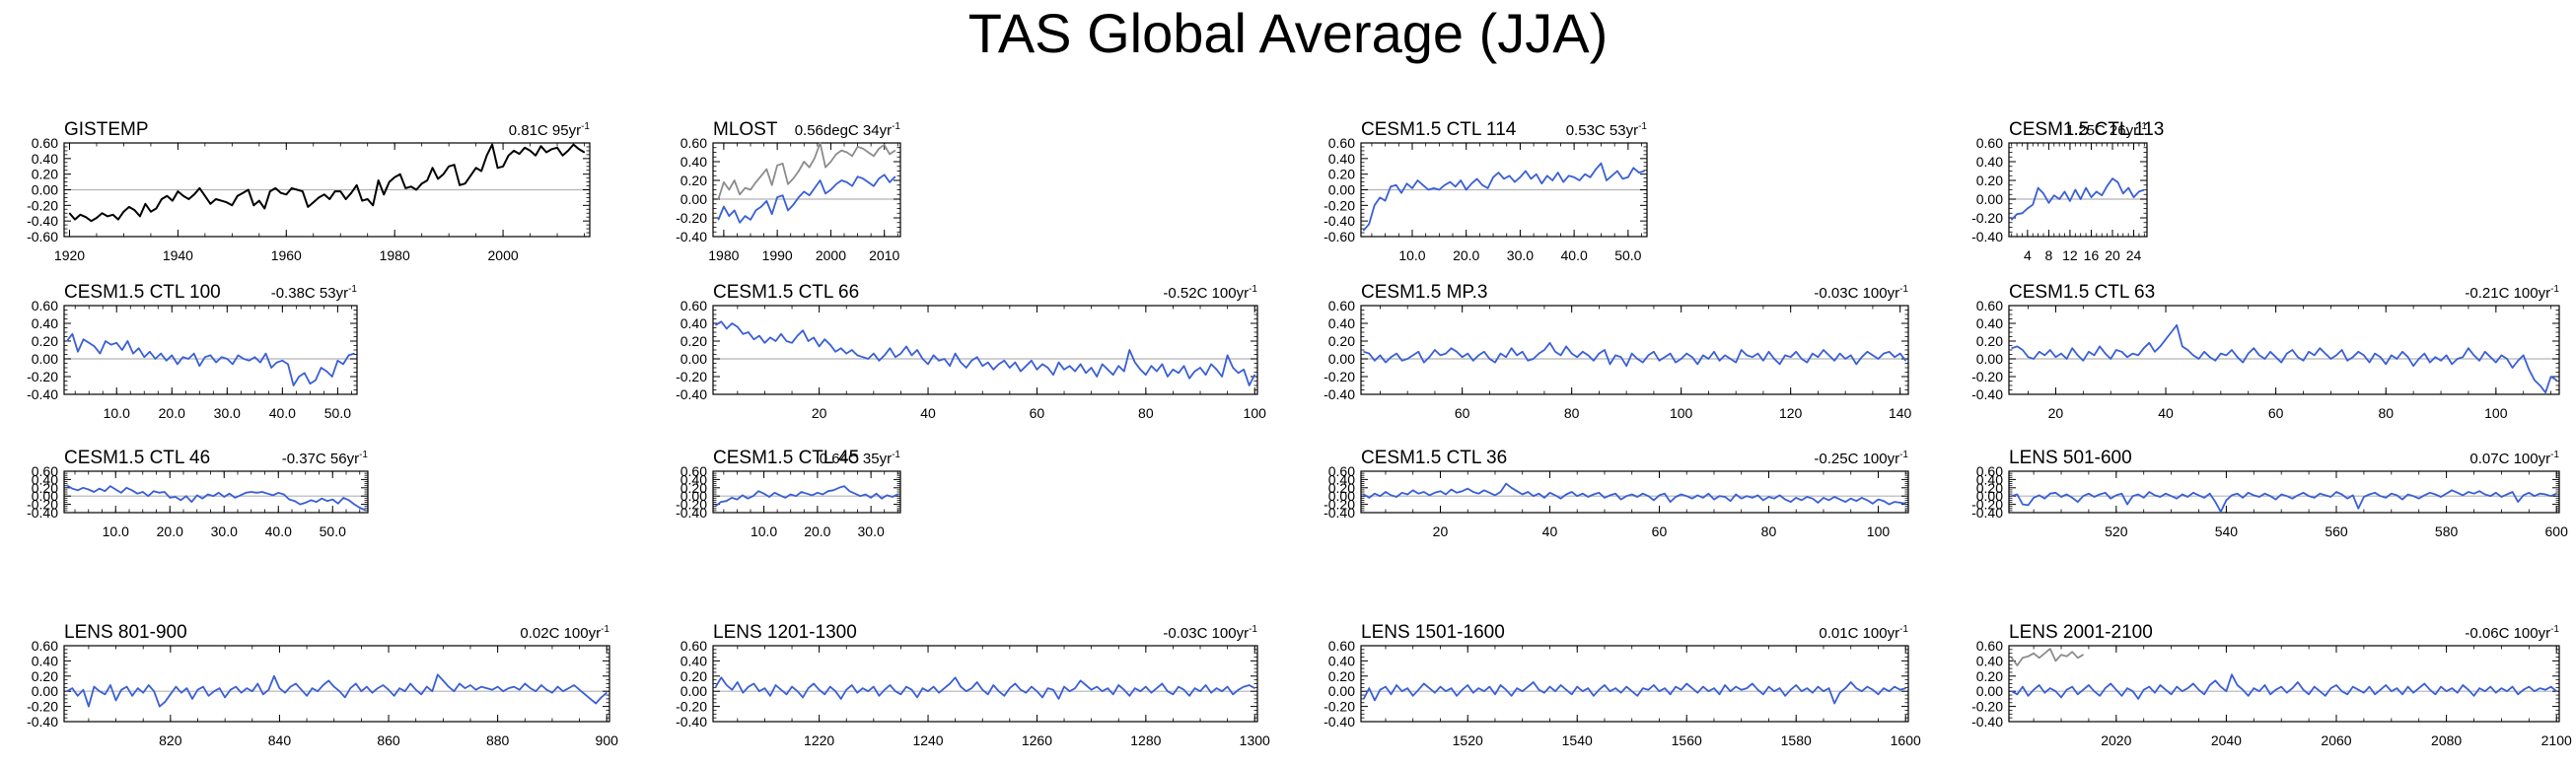  Describe the element at coordinates (1466, 255) in the screenshot. I see `x-tick-label: 20.0` at that location.